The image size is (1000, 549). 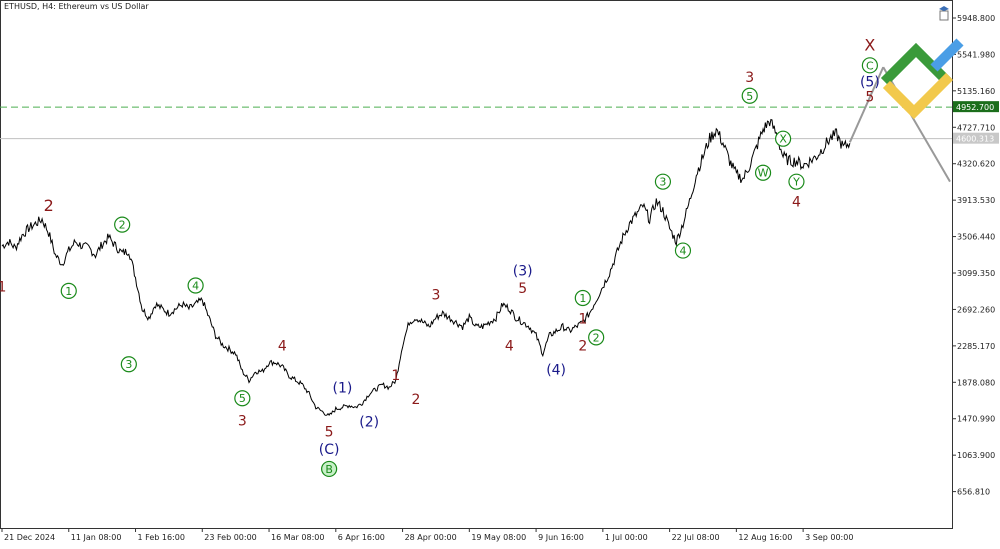 What do you see at coordinates (976, 346) in the screenshot?
I see `y-tick-label: 2285.170` at bounding box center [976, 346].